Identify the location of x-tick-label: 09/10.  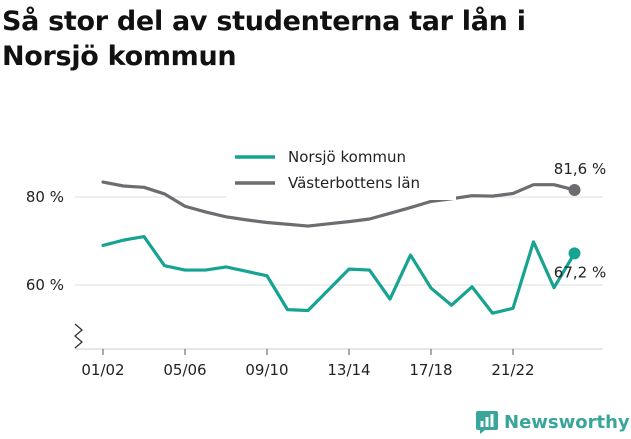
(266, 370).